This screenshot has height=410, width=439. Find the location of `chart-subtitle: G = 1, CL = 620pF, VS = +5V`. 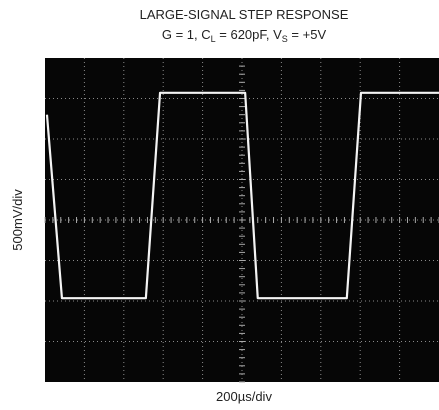

chart-subtitle: G = 1, CL = 620pF, VS = +5V is located at coordinates (244, 35).